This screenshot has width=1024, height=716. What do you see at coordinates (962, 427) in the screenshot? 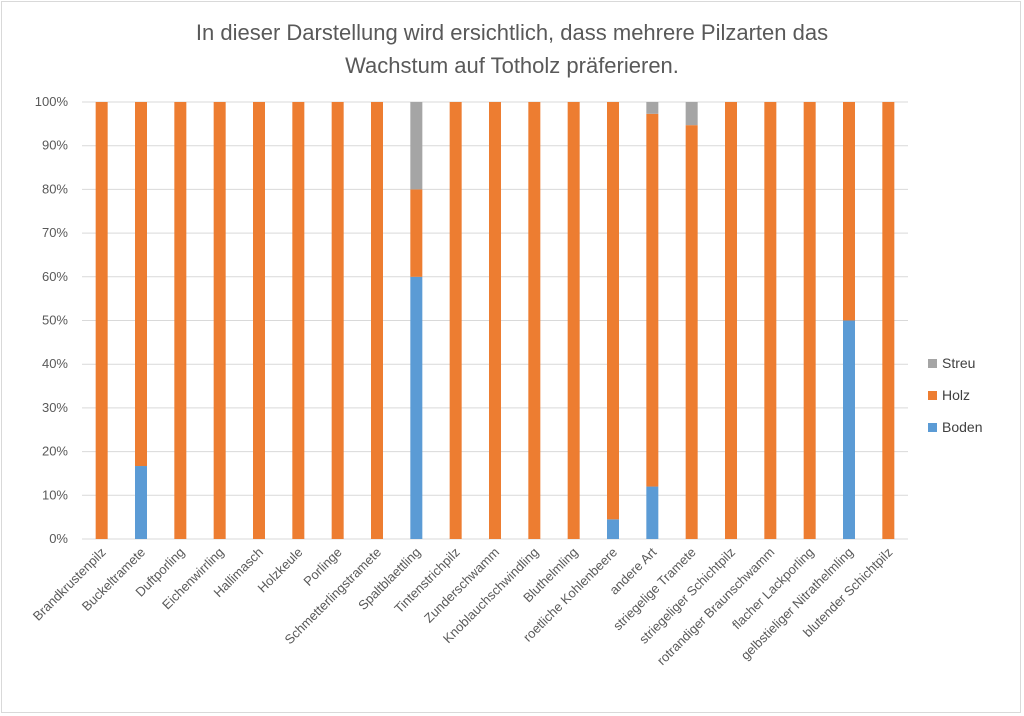
I see `legend-label-boden: Boden` at bounding box center [962, 427].